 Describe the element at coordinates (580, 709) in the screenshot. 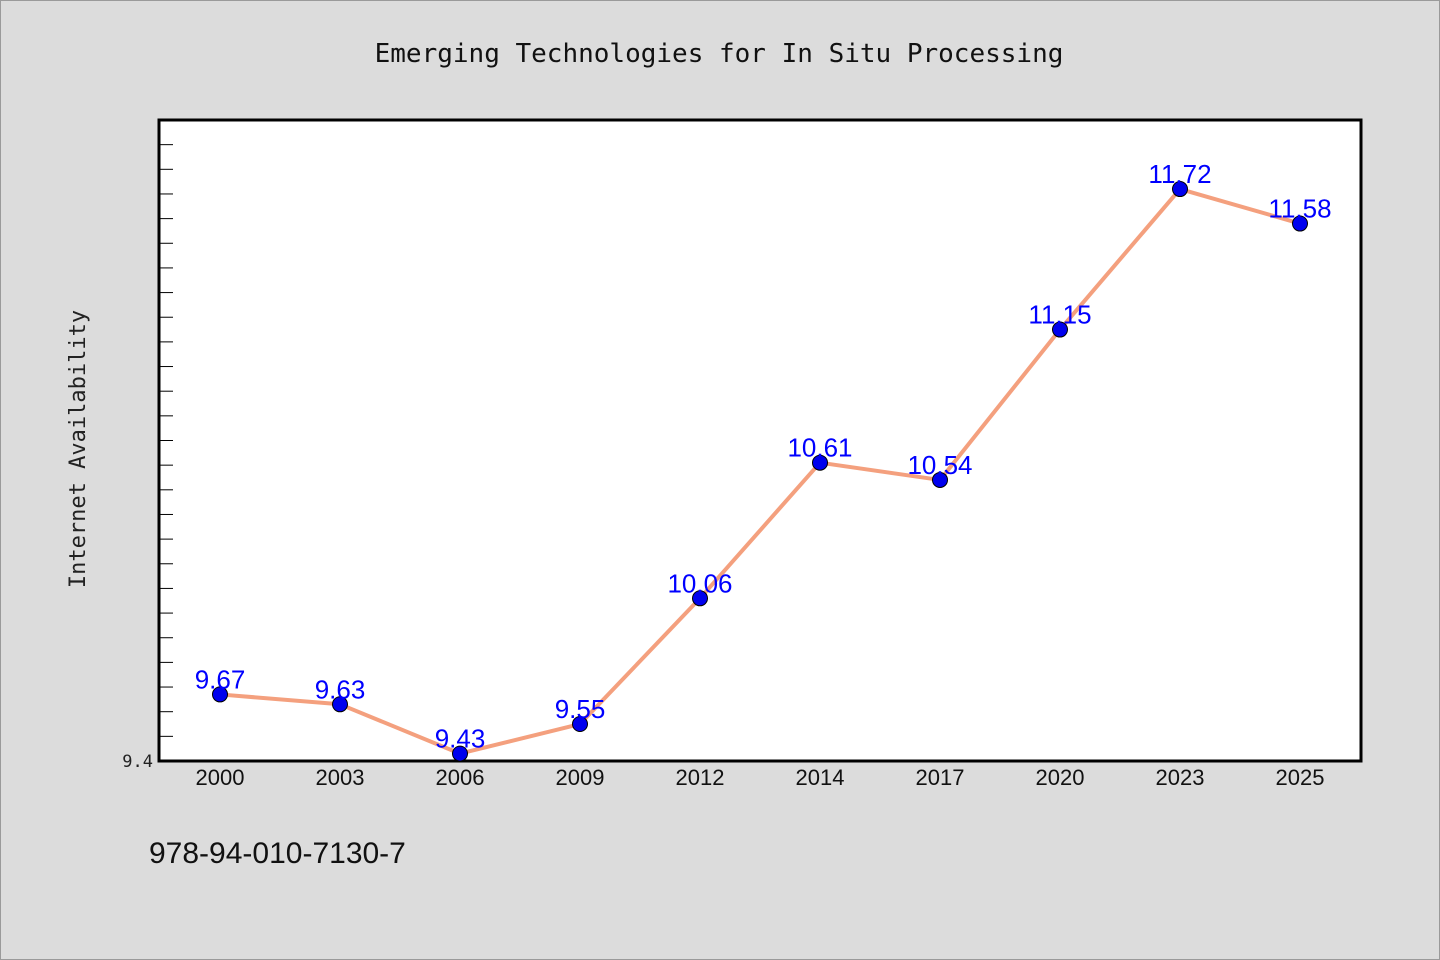

I see `data-label: 9.55` at that location.